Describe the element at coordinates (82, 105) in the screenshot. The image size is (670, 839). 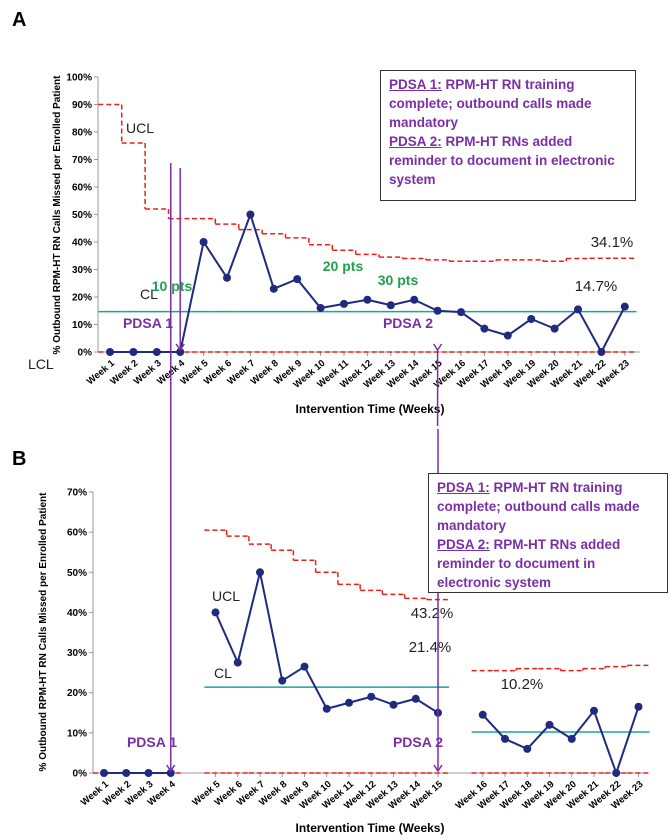
I see `y-tick-label: 90%` at that location.